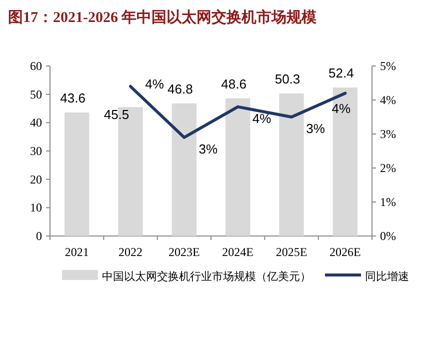 This screenshot has width=421, height=337. I want to click on y-tick-label: 20, so click(36, 179).